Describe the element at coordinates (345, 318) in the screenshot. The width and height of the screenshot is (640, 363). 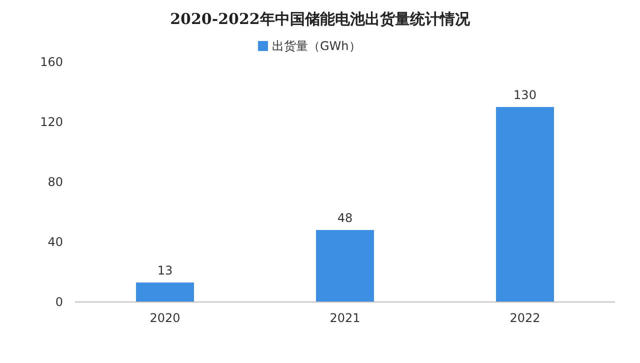
I see `x-tick-label: 2021` at that location.